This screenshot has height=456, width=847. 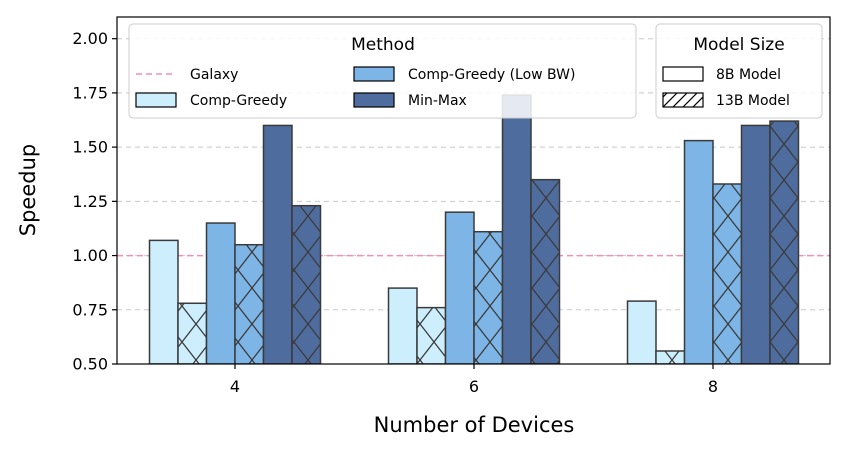 I want to click on legend-galaxy-label: Galaxy, so click(x=214, y=75).